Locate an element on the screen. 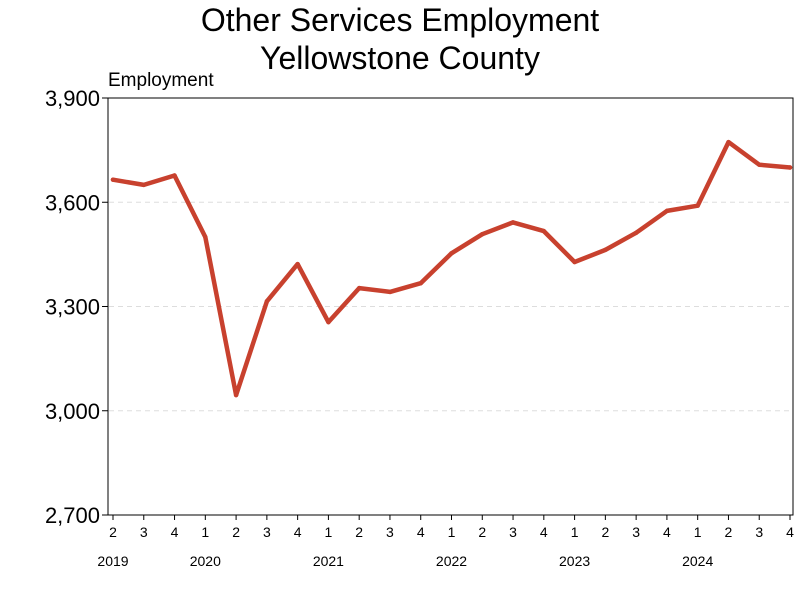 Image resolution: width=800 pixels, height=600 pixels. y-tick-label: 3,300 is located at coordinates (72, 307).